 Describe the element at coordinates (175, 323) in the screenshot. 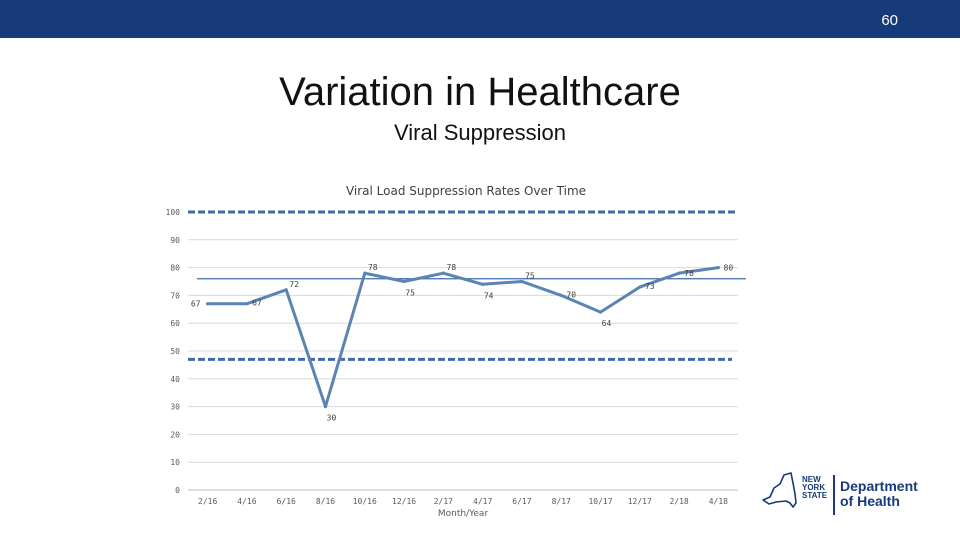

I see `y-tick-label: 60` at that location.